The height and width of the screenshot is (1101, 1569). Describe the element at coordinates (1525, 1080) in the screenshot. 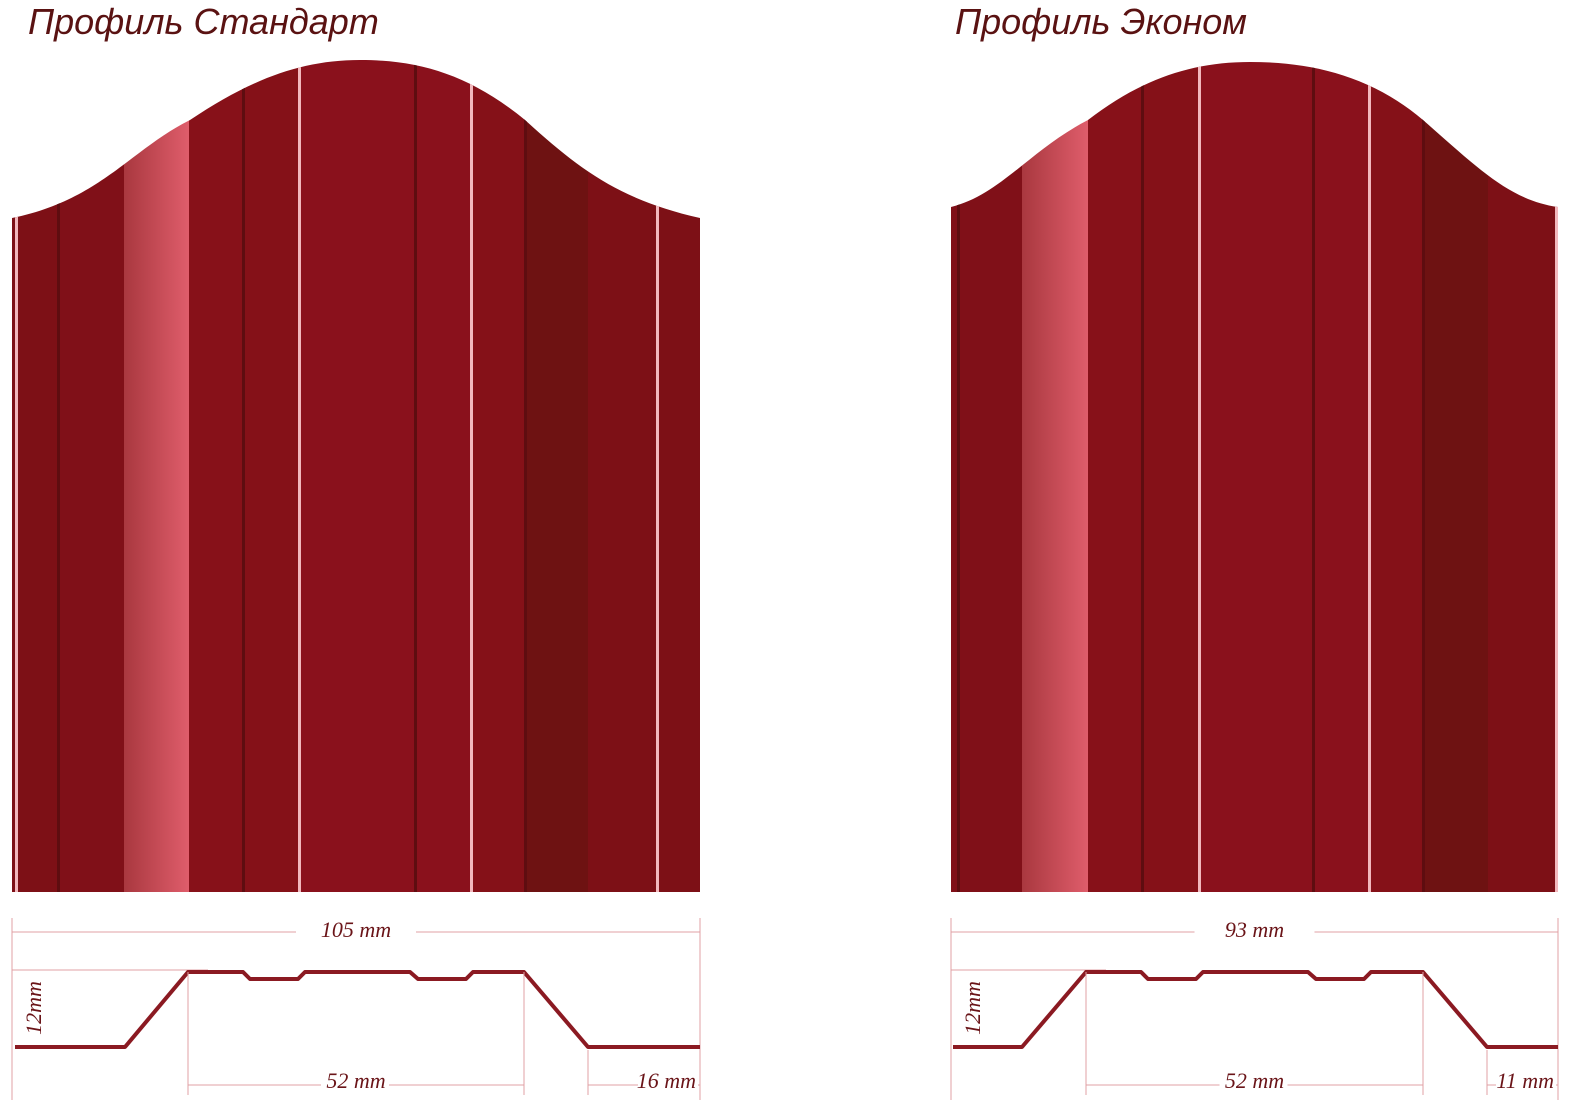

I see `dim-label: 11 mm` at that location.